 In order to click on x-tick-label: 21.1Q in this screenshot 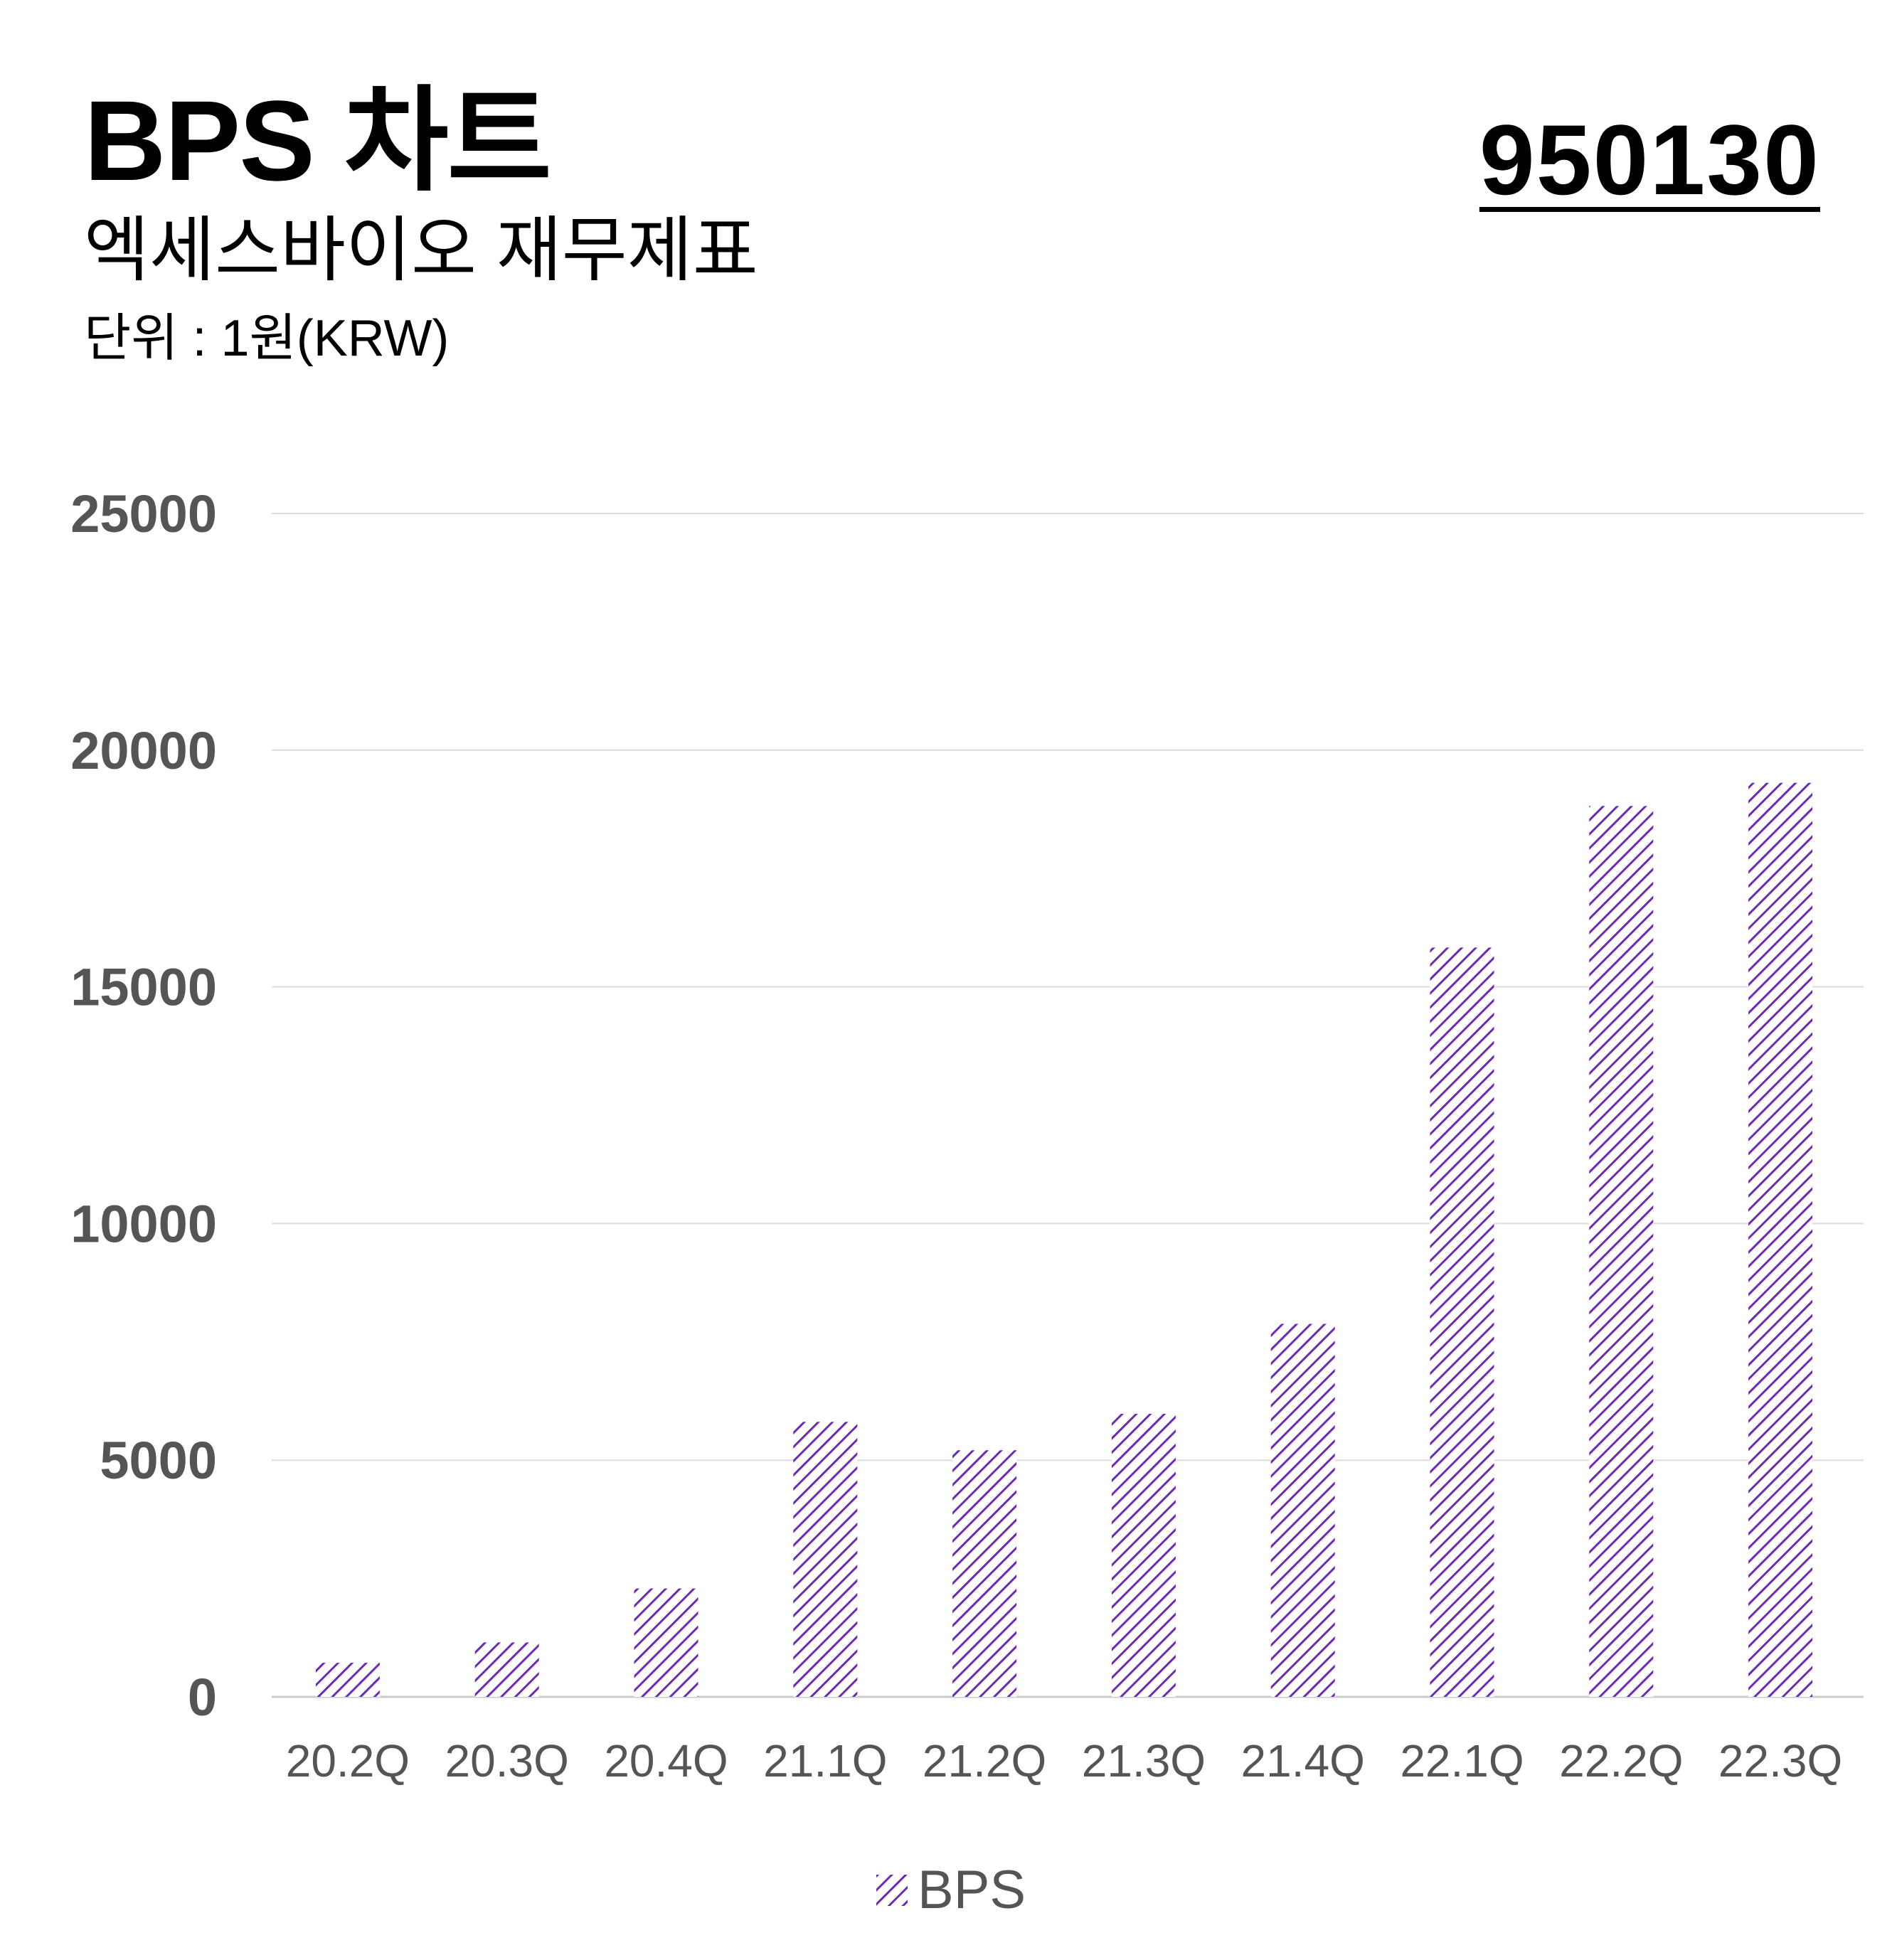, I will do `click(825, 1760)`.